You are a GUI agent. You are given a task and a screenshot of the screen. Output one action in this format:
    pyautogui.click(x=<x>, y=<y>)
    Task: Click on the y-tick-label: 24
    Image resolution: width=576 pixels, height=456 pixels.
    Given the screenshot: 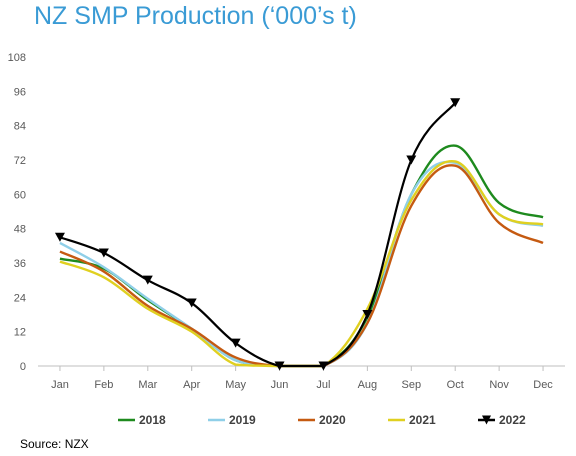 What is the action you would take?
    pyautogui.click(x=20, y=298)
    